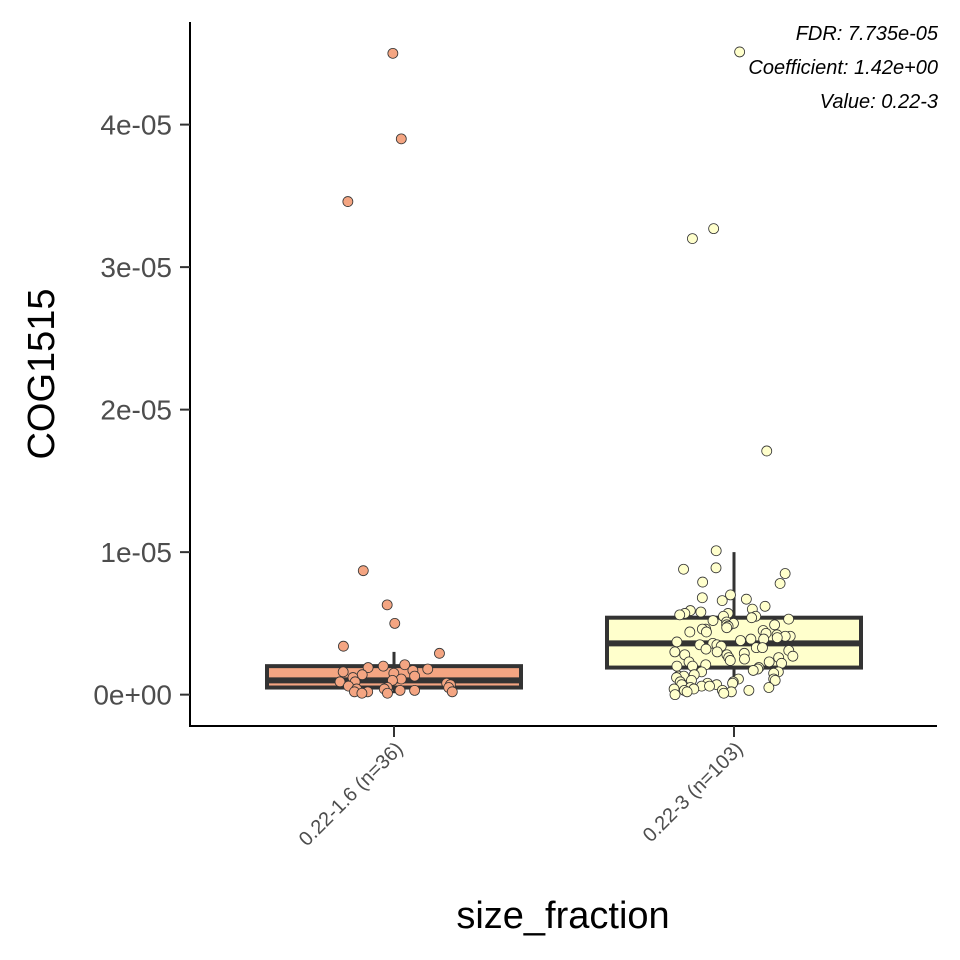 The image size is (960, 960). Describe the element at coordinates (879, 102) in the screenshot. I see `annotation-value: Value: 0.22-3` at that location.